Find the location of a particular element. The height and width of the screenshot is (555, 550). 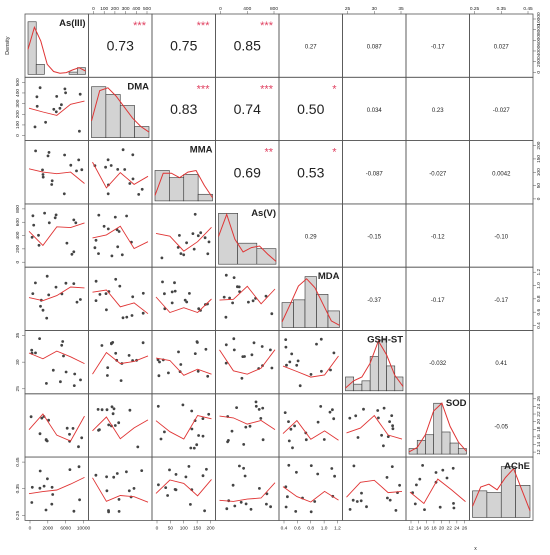

top-tick-label: 500 is located at coordinates (147, 9).